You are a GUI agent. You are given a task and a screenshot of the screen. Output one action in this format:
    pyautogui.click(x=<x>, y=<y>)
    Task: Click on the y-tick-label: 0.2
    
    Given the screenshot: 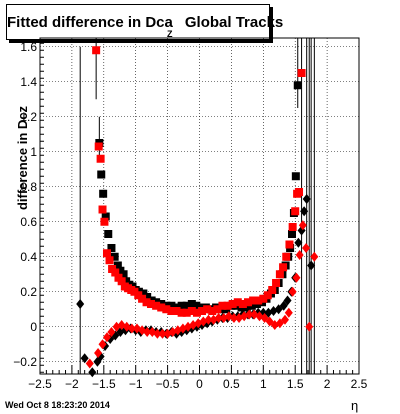 What is the action you would take?
    pyautogui.click(x=28, y=292)
    